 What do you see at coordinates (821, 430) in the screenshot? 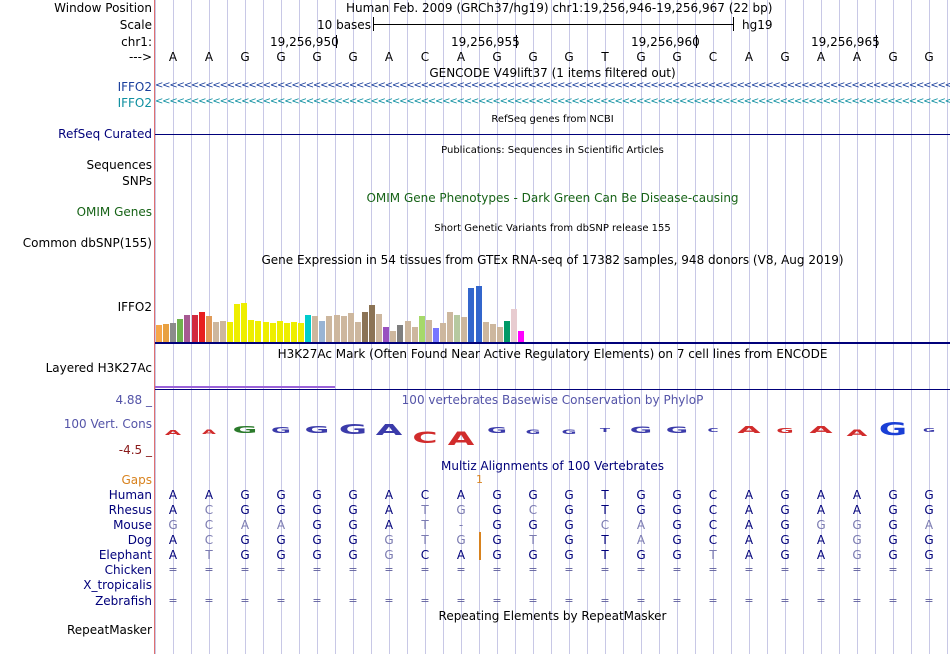
I see `phylop-base-letter: A` at bounding box center [821, 430].